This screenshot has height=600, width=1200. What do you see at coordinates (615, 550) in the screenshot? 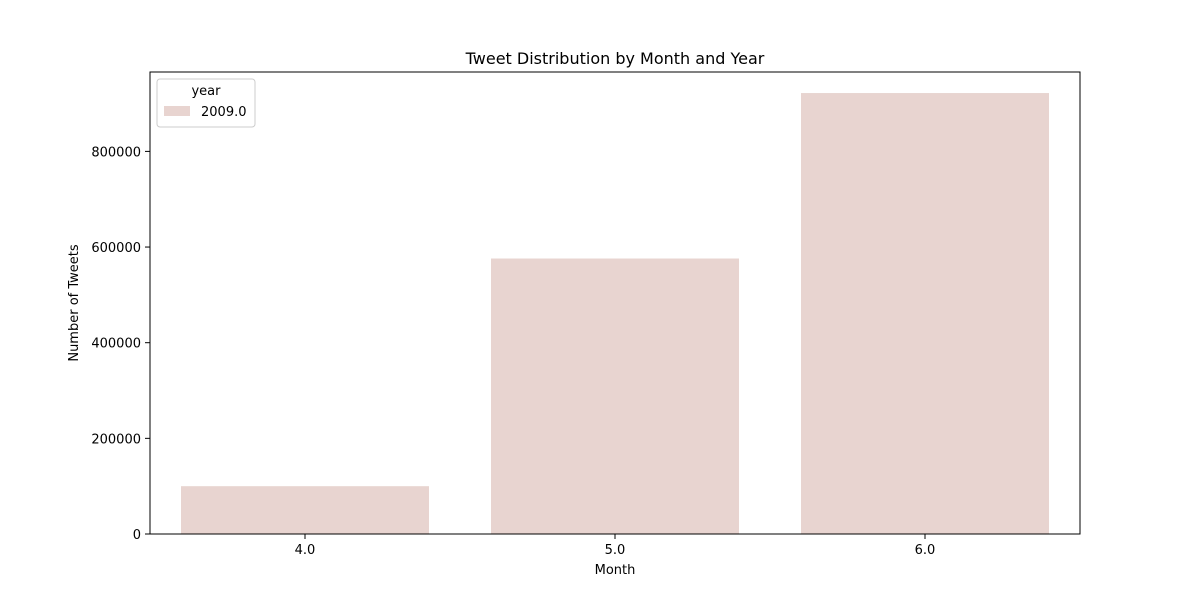
I see `x-tick-label: 5.0` at bounding box center [615, 550].